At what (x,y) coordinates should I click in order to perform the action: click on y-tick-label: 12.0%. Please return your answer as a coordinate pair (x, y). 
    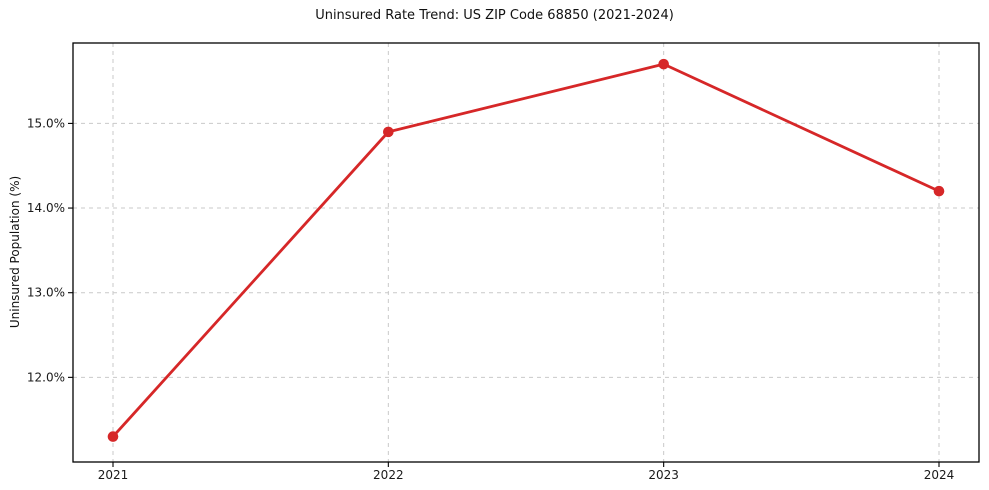
    Looking at the image, I should click on (46, 377).